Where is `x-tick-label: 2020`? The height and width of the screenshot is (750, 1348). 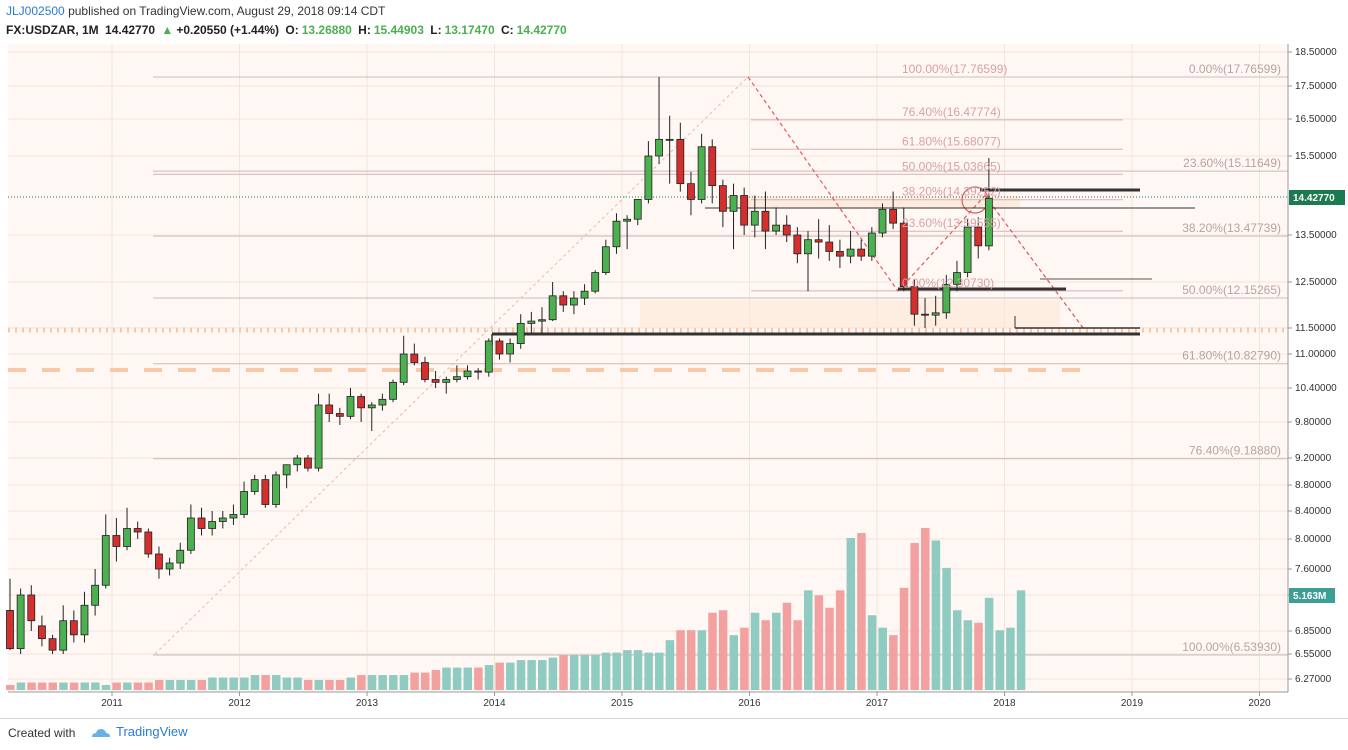 x-tick-label: 2020 is located at coordinates (1259, 703).